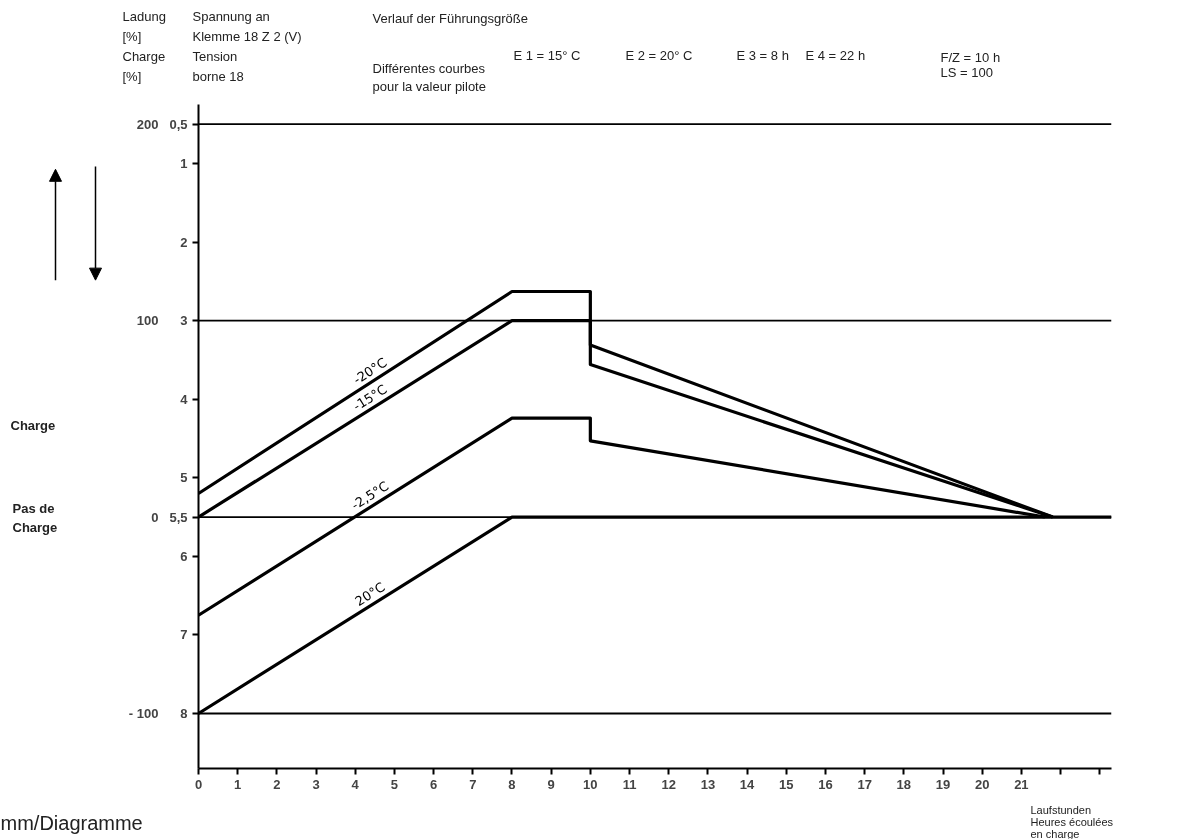 The image size is (1185, 839). I want to click on x-tick-label: 7, so click(473, 784).